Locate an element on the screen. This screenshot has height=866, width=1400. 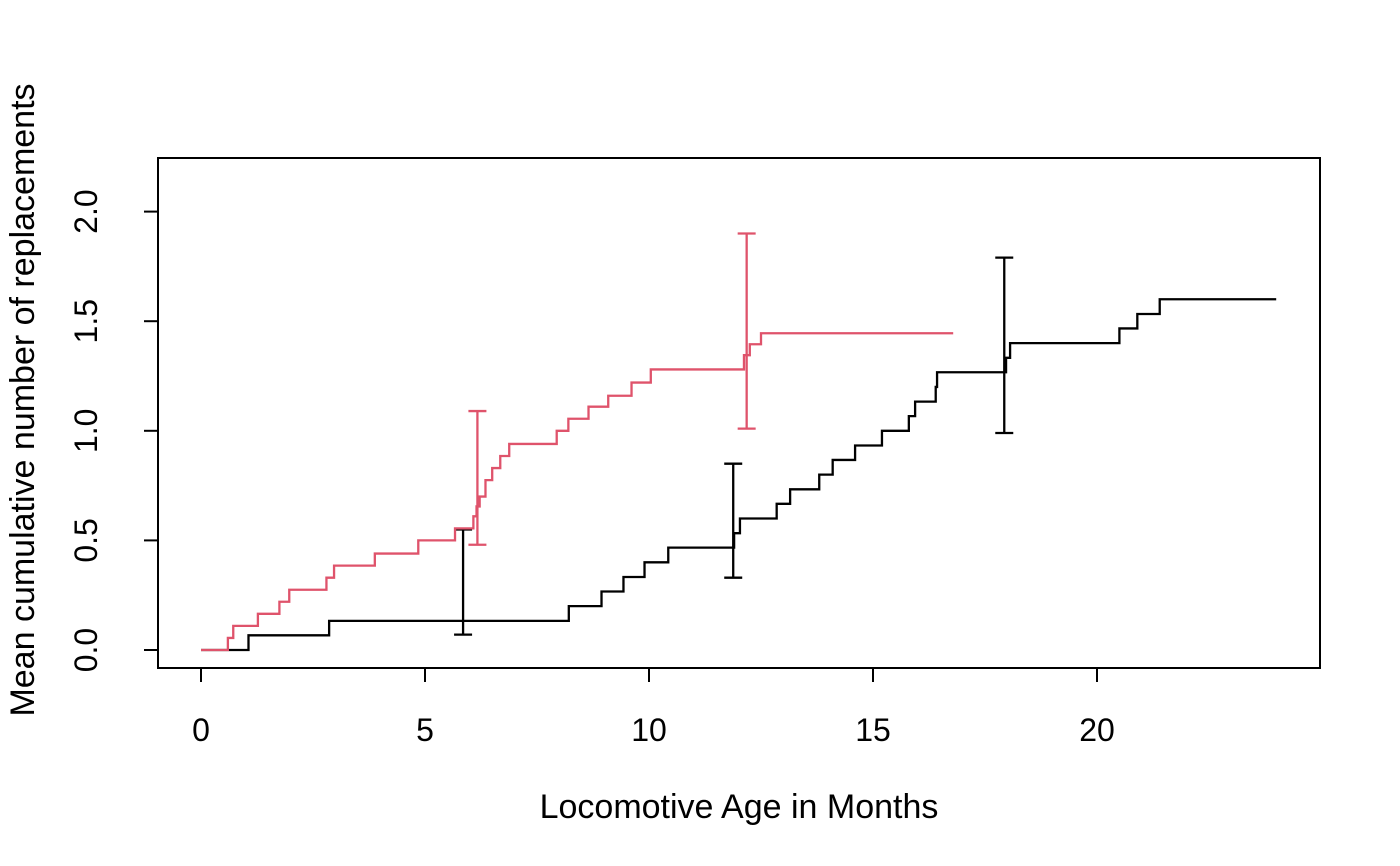
x-tick-label: 20 is located at coordinates (1097, 730).